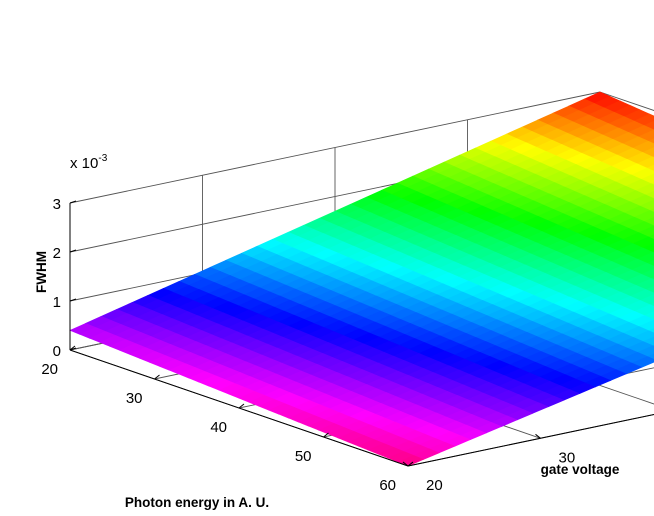 Image resolution: width=654 pixels, height=516 pixels. What do you see at coordinates (102, 158) in the screenshot?
I see `z-exponent-power: -3` at bounding box center [102, 158].